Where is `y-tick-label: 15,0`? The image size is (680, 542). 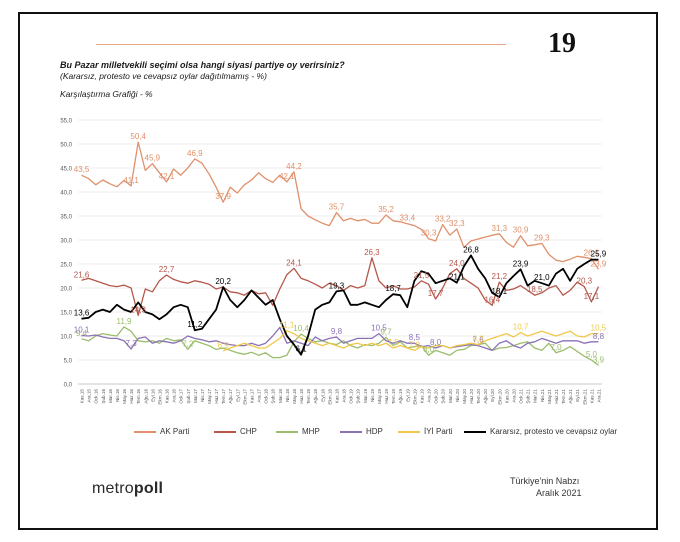 y-tick-label: 15,0 is located at coordinates (66, 314).